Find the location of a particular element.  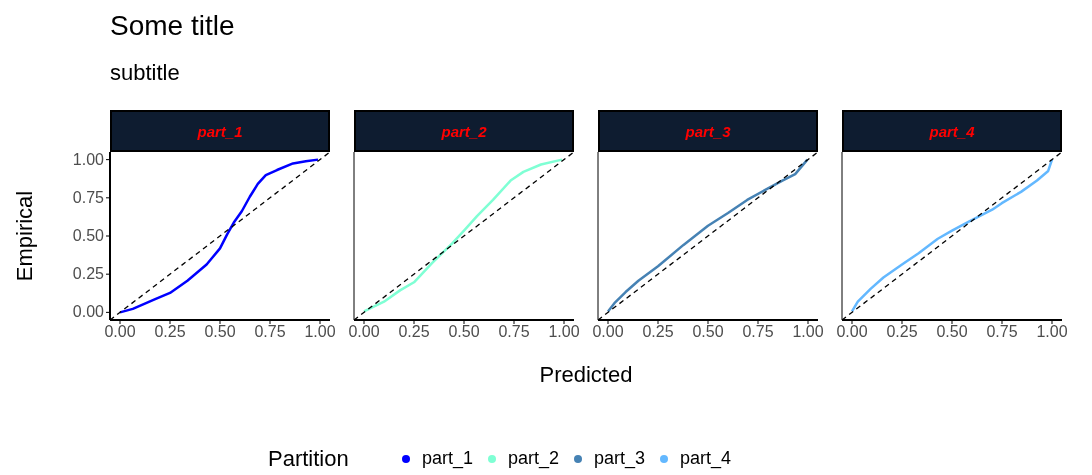

chart-title: part_2 is located at coordinates (464, 131).